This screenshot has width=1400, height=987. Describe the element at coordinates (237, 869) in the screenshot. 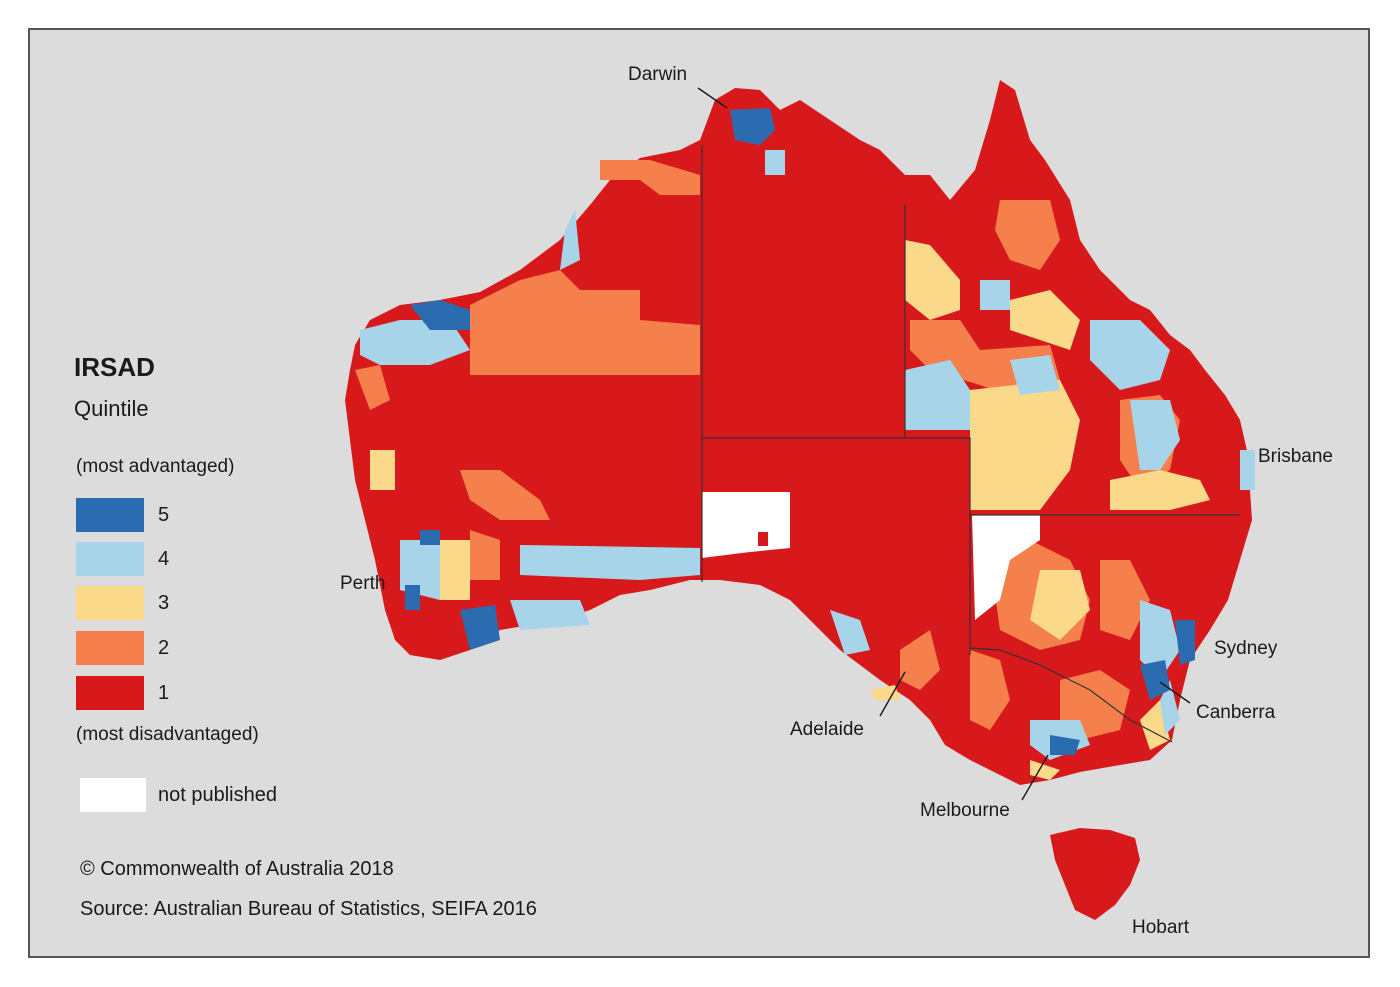

I see `copyright-text: © Commonwealth of Australia 2018` at that location.